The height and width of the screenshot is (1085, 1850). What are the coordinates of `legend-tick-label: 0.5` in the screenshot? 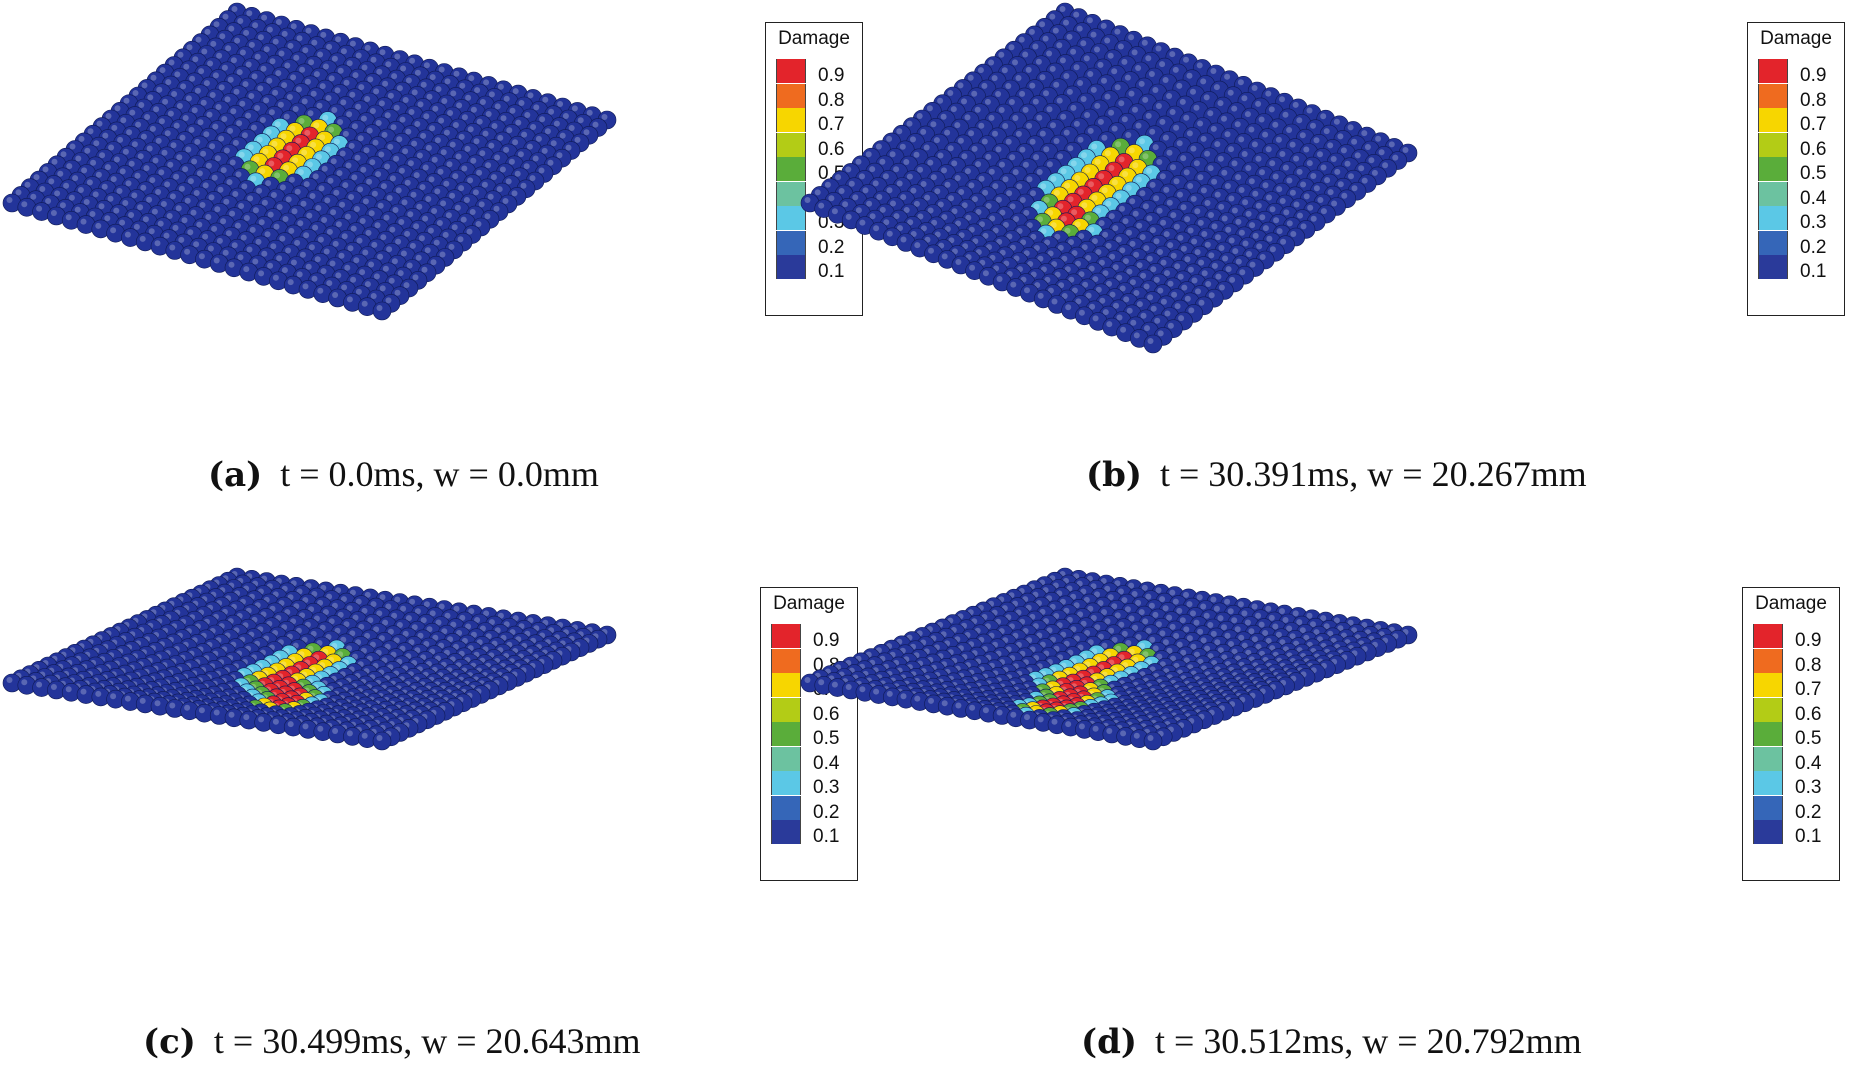 It's located at (1813, 173).